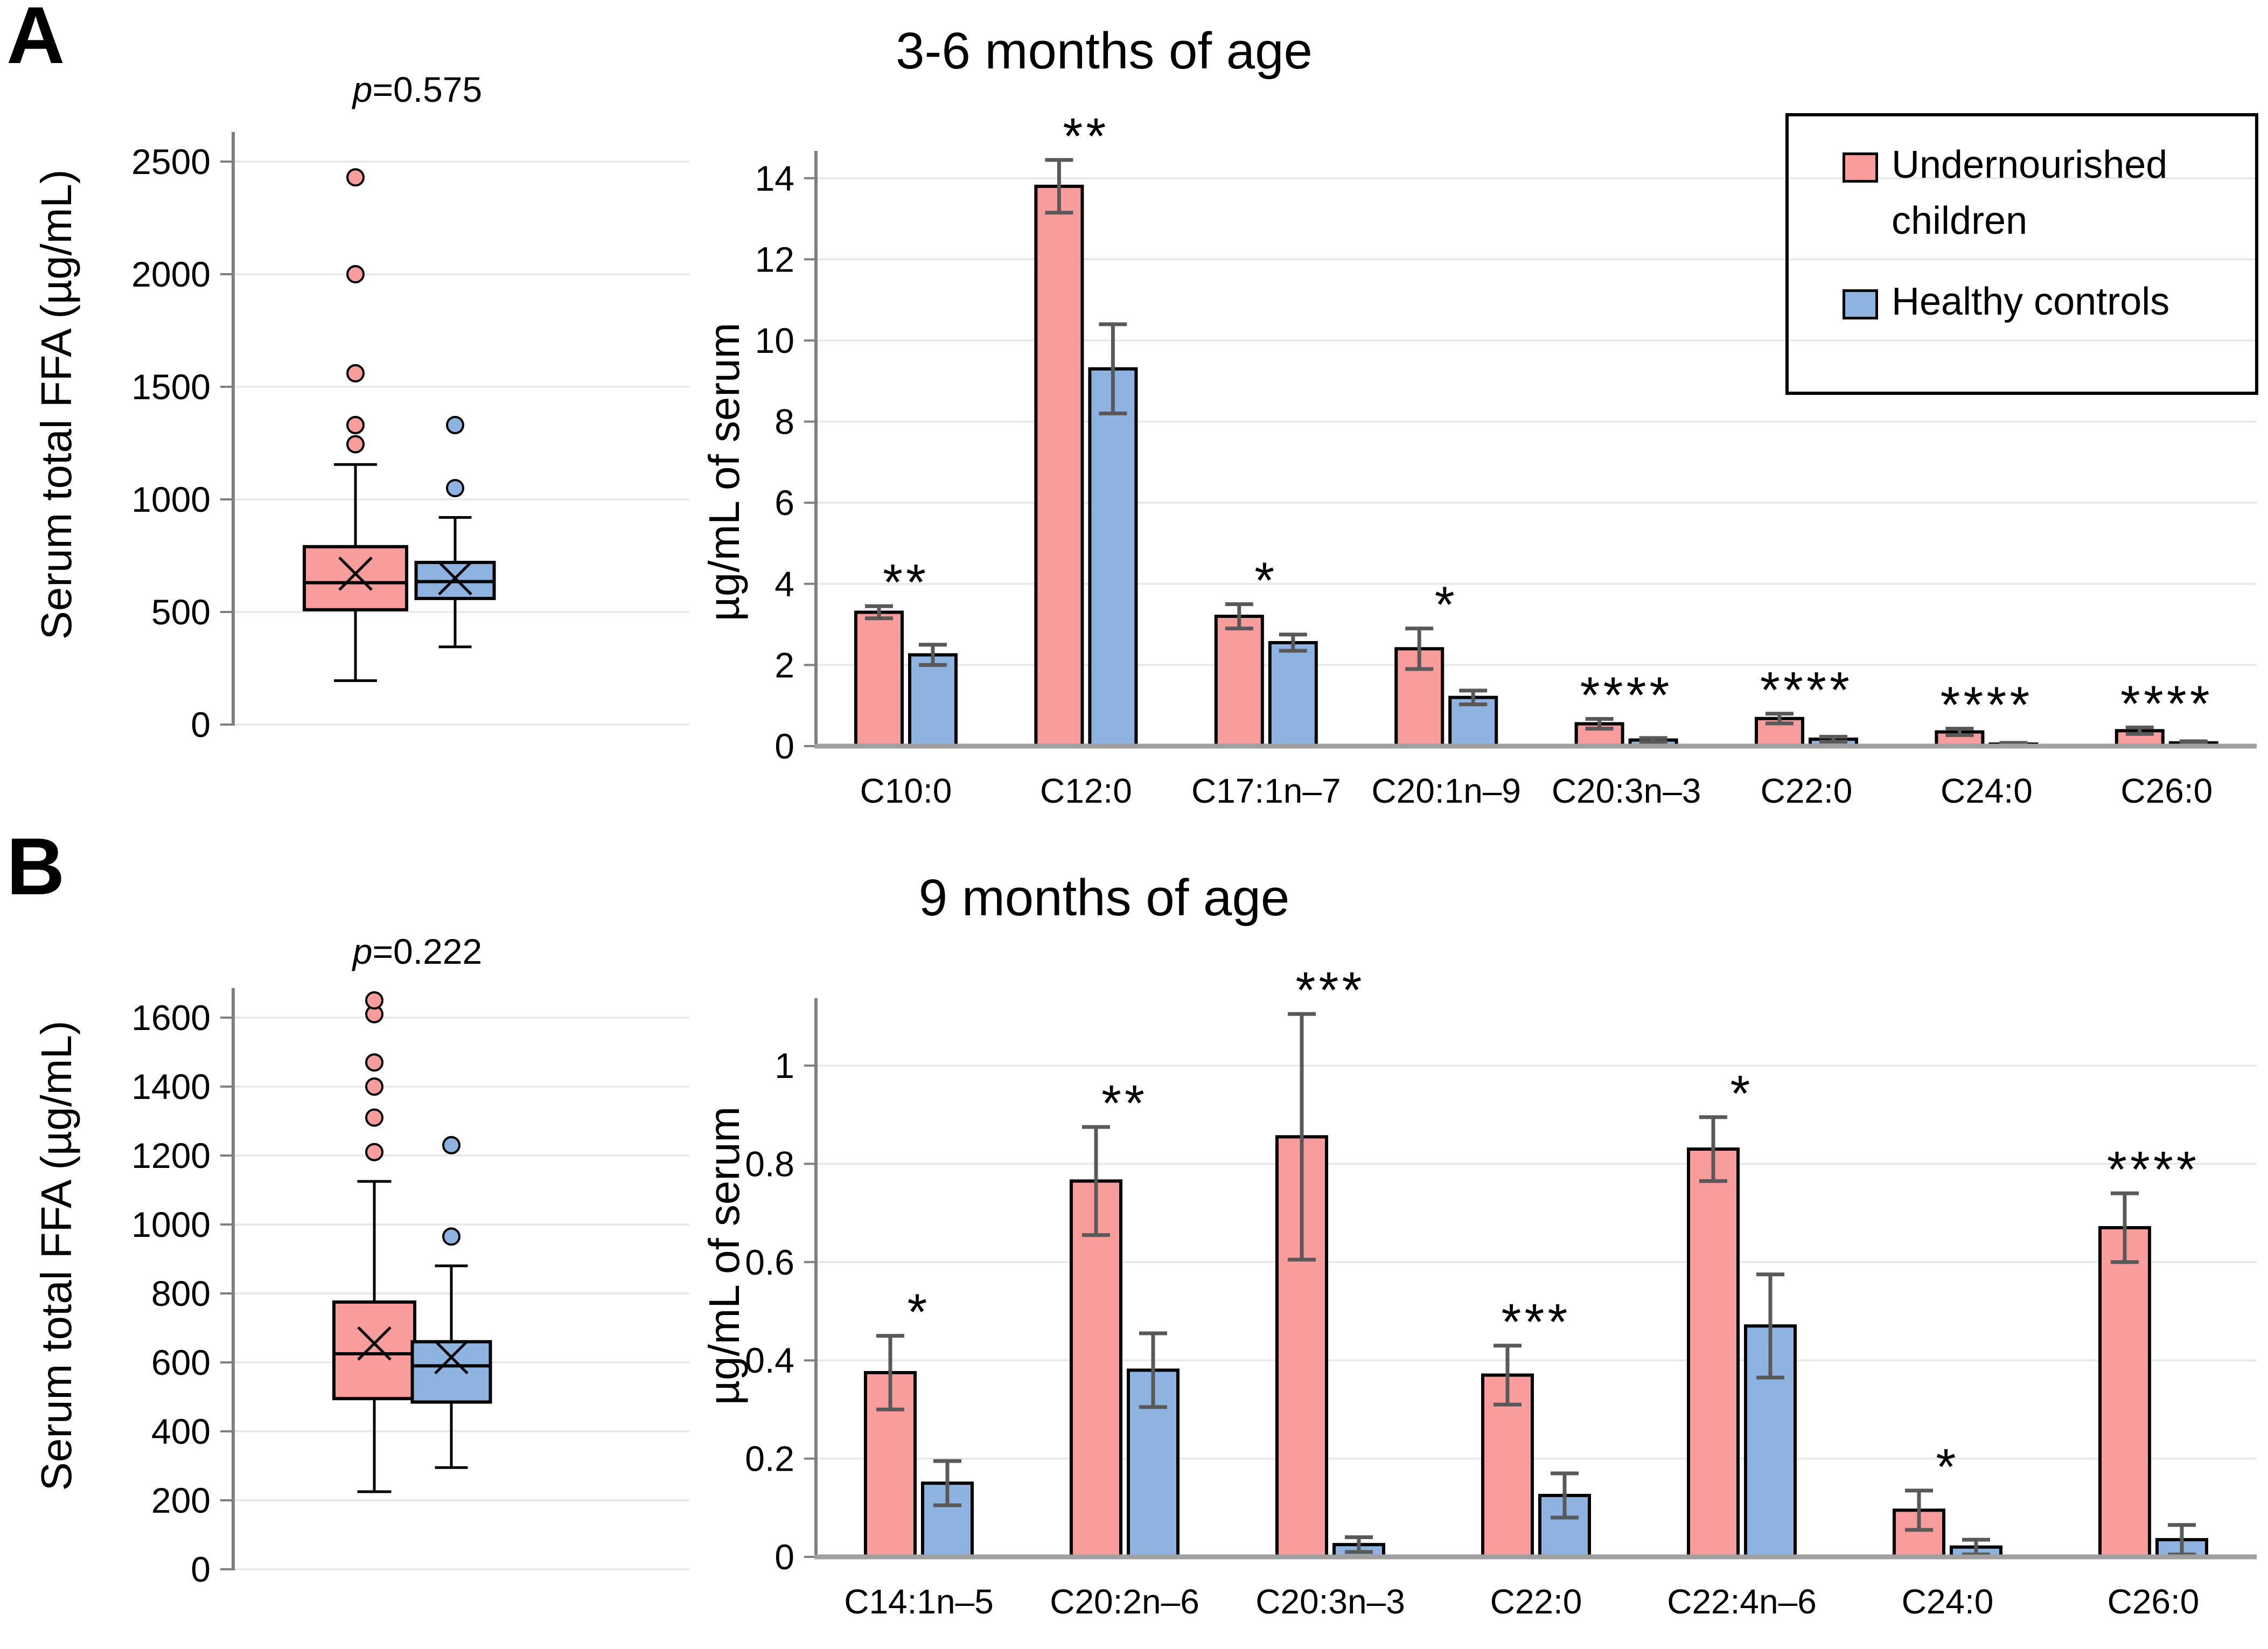 This screenshot has width=2268, height=1649. Describe the element at coordinates (181, 1362) in the screenshot. I see `y-tick-label: 600` at that location.